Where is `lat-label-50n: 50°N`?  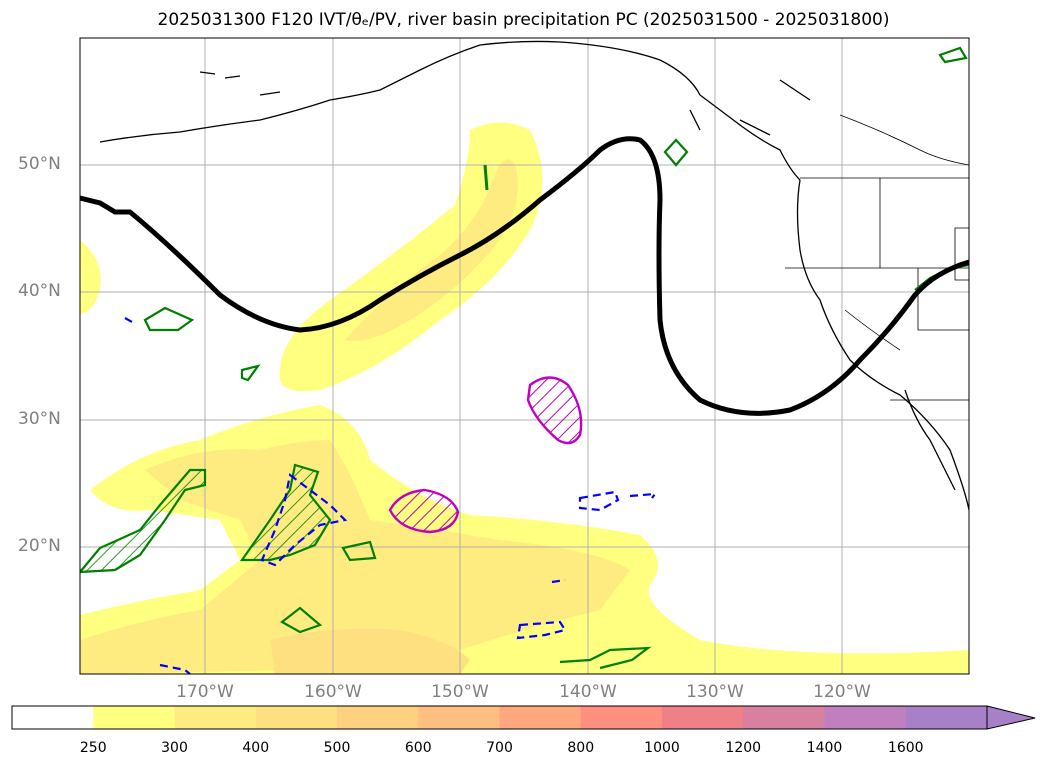
lat-label-50n: 50°N is located at coordinates (39, 164).